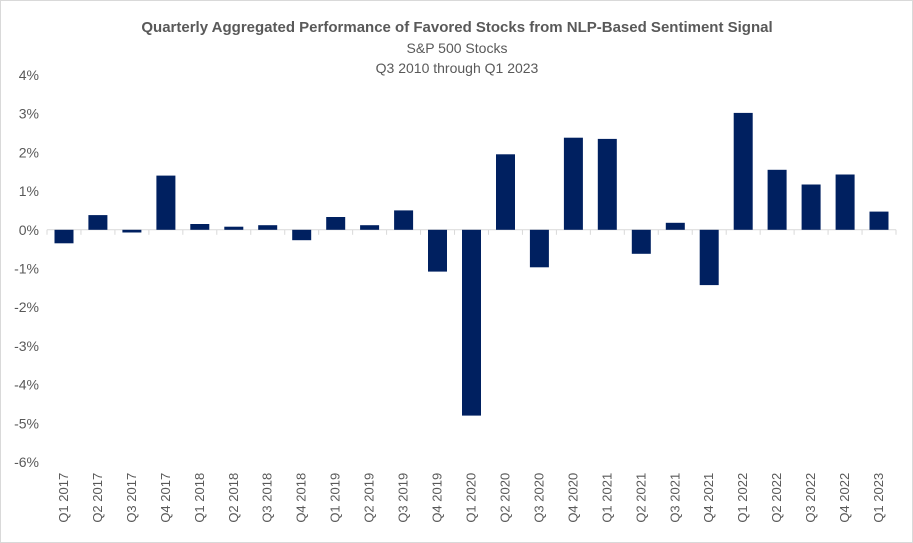 The width and height of the screenshot is (913, 543). Describe the element at coordinates (403, 498) in the screenshot. I see `x-tick-label: Q3 2019` at that location.